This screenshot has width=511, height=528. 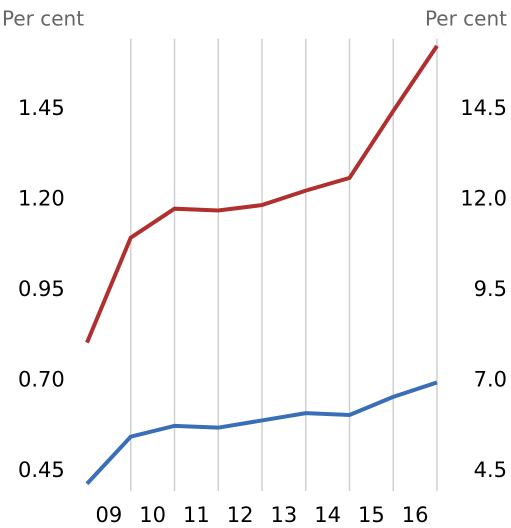 I want to click on x-tick-label: 14, so click(x=327, y=515).